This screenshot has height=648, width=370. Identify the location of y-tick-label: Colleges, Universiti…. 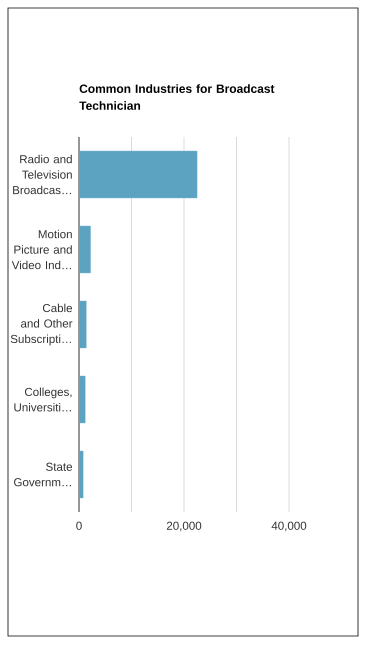
(43, 400).